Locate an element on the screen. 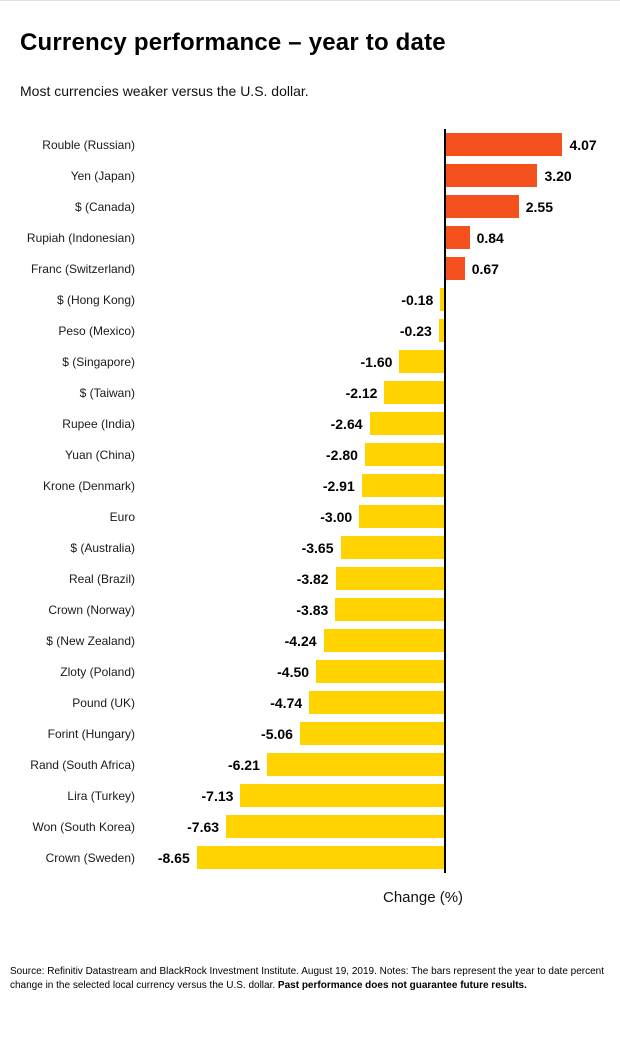  bar-row: $ (Canada) 2.55 is located at coordinates (310, 206).